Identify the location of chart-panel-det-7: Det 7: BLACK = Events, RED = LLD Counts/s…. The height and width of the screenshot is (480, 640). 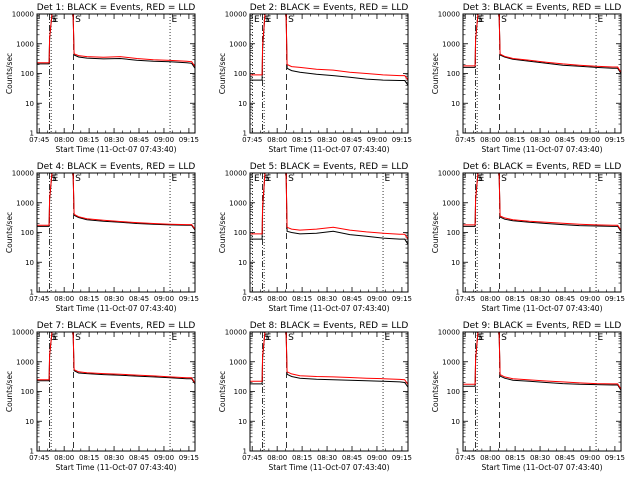
(102, 396).